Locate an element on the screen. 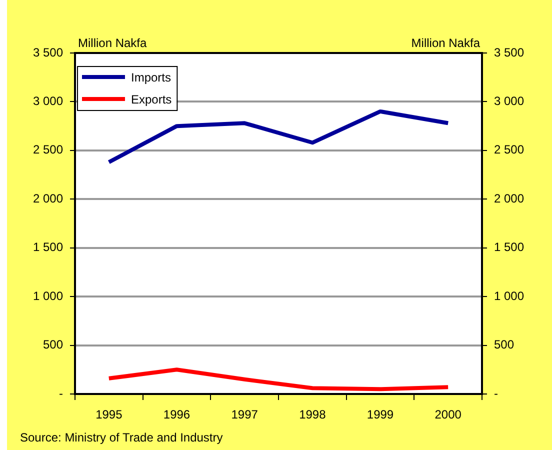  y-tick-label: 500 is located at coordinates (53, 345).